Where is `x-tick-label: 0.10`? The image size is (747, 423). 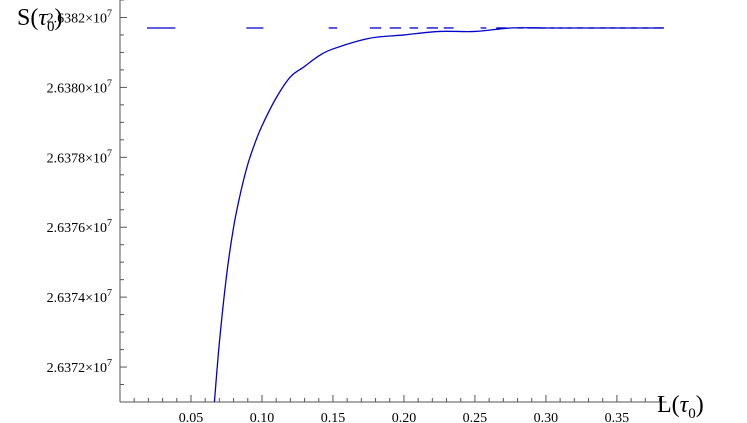
x-tick-label: 0.10 is located at coordinates (262, 417).